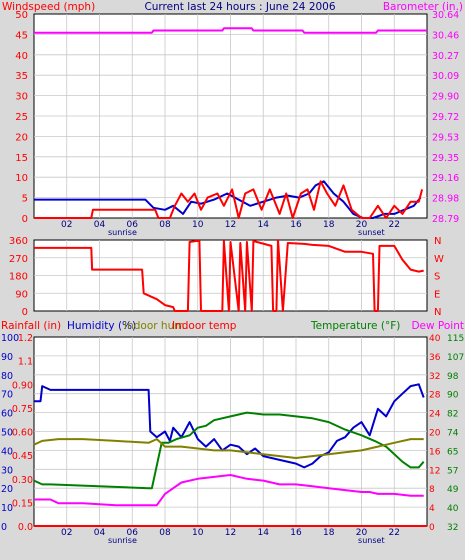 The height and width of the screenshot is (560, 465). What do you see at coordinates (22, 480) in the screenshot?
I see `rainfall-tick-label: 0.30` at bounding box center [22, 480].